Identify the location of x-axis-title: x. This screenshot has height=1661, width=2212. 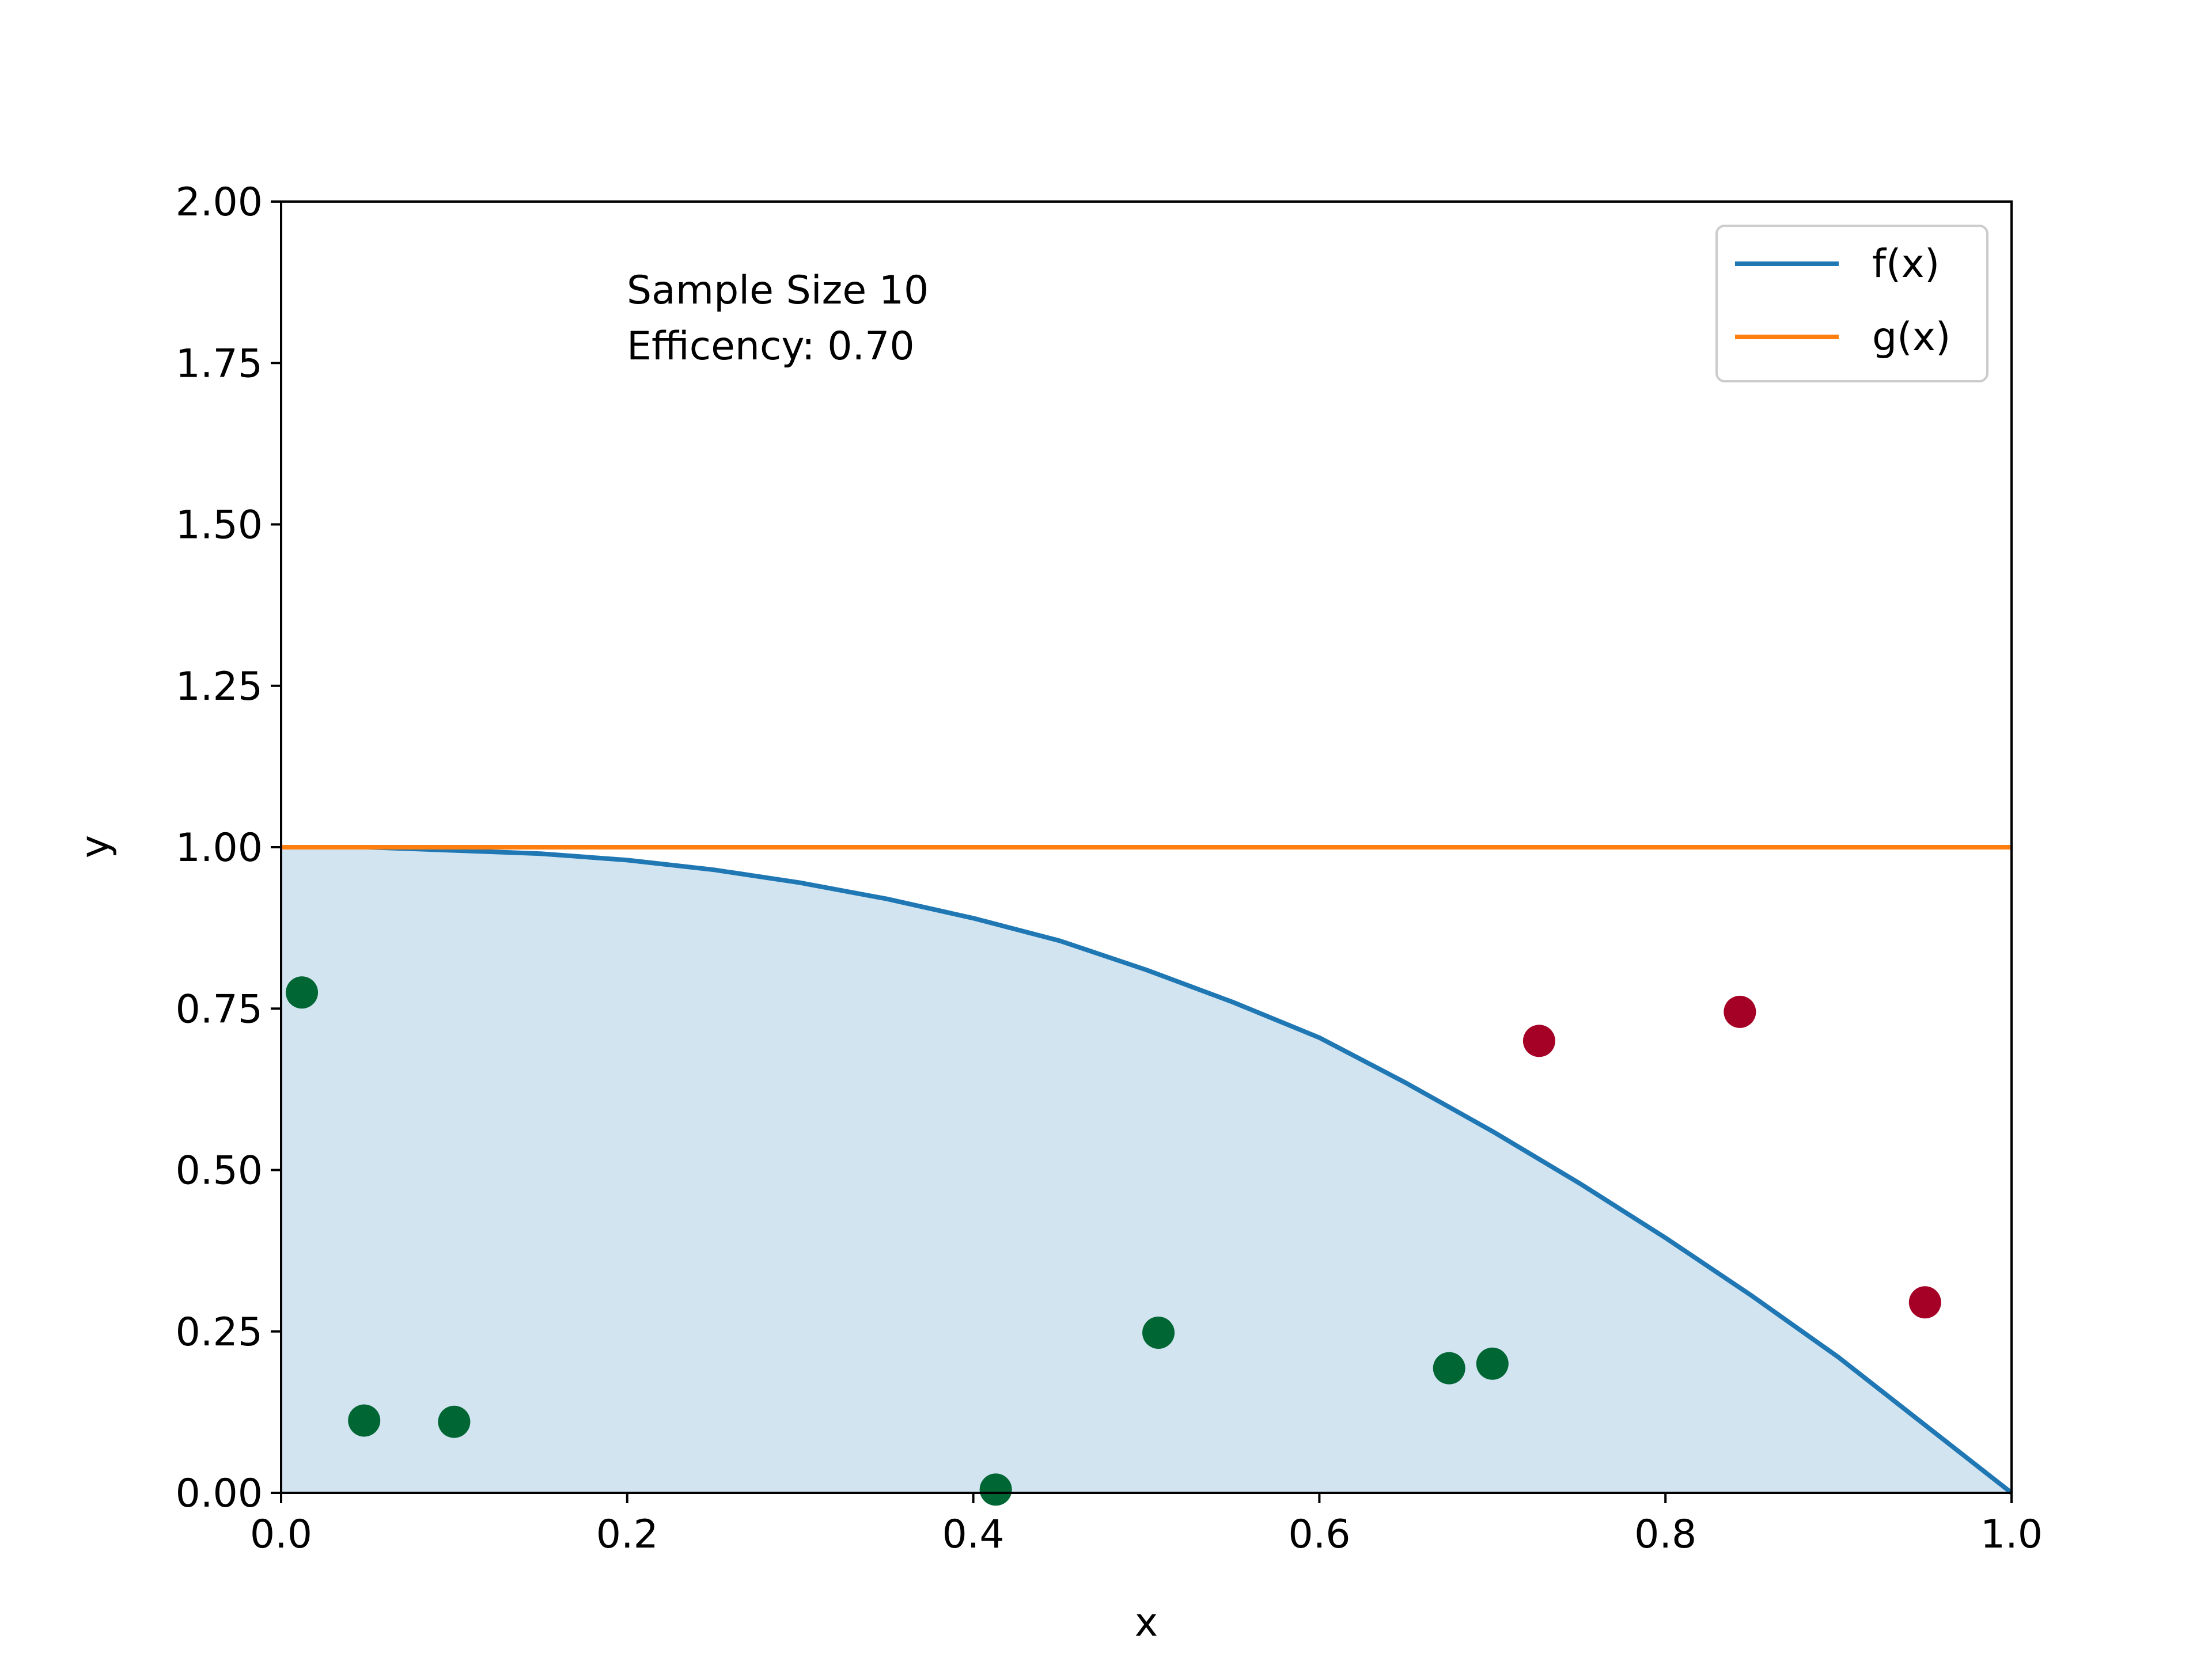
(1146, 1622).